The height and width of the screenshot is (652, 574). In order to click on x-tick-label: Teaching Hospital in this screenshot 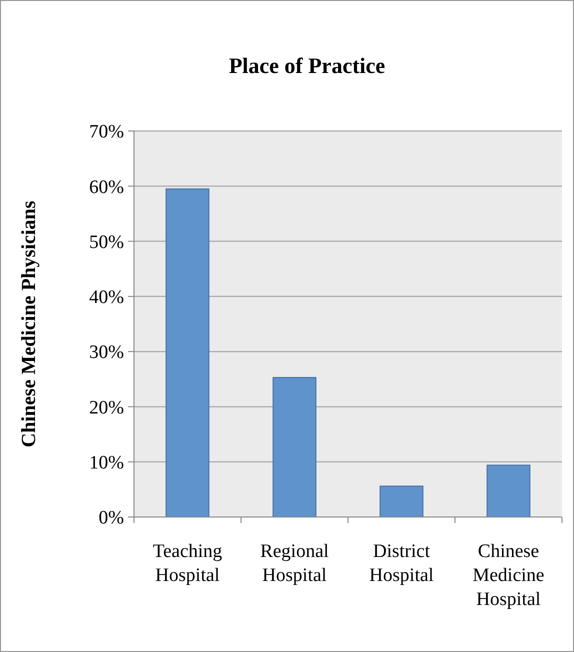, I will do `click(187, 563)`.